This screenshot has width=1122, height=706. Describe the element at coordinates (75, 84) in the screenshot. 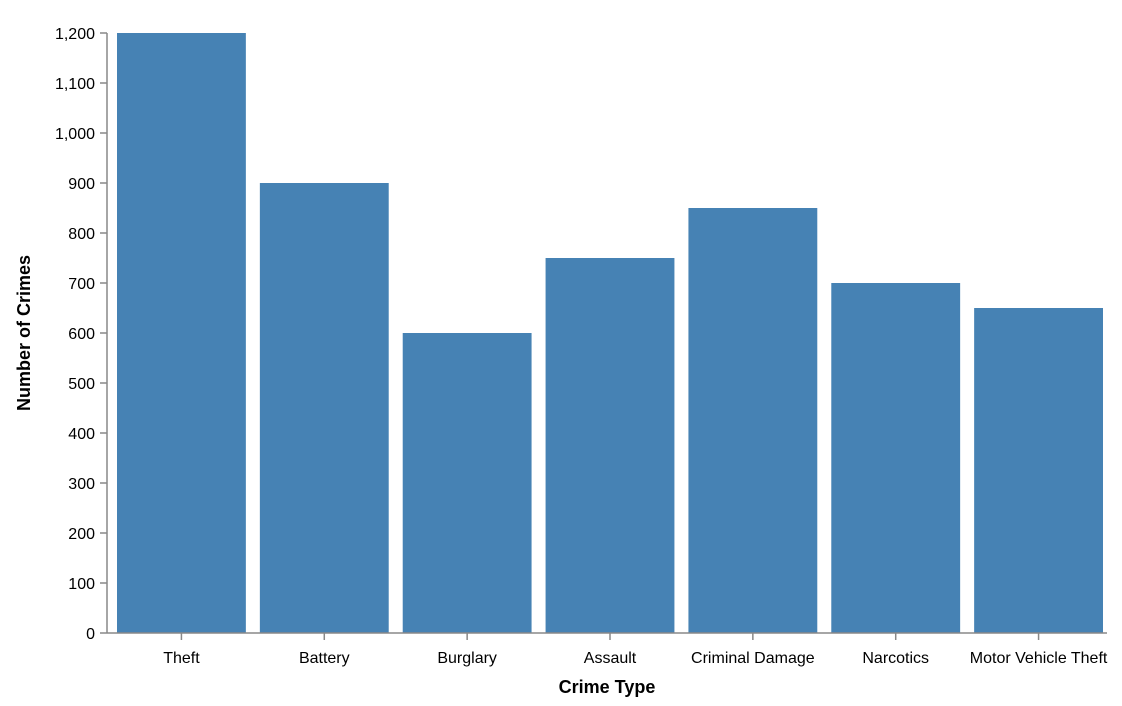

I see `y-tick-label: 1,100` at that location.